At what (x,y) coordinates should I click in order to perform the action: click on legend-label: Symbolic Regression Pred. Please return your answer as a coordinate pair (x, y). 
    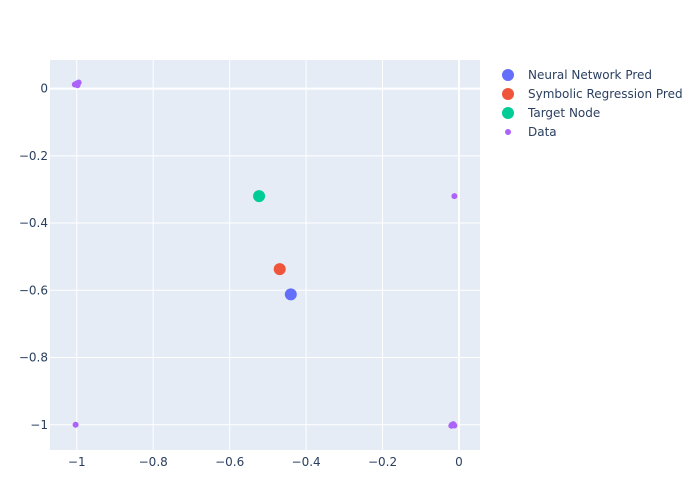
    Looking at the image, I should click on (605, 94).